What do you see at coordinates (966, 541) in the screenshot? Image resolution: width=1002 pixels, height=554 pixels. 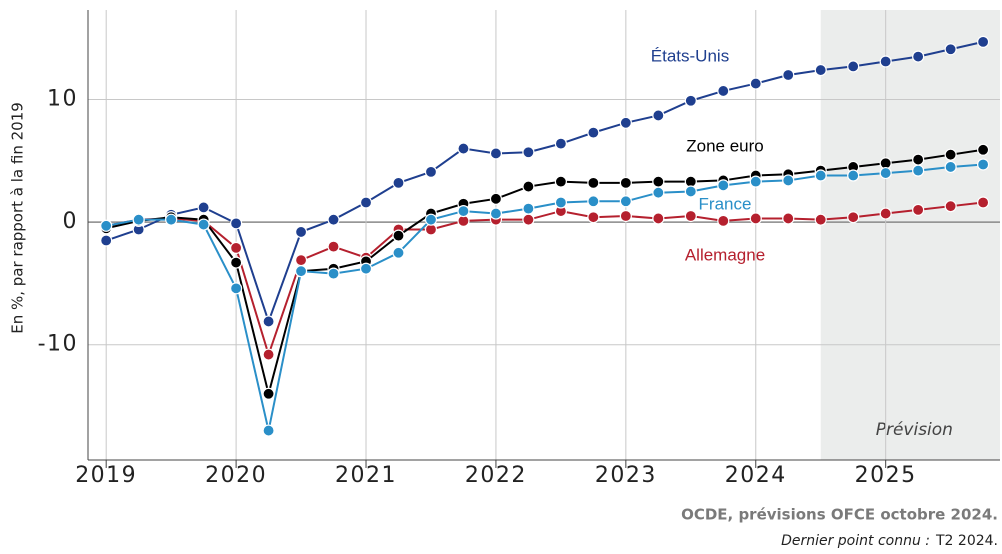 I see `note-value: T2 2024.` at bounding box center [966, 541].